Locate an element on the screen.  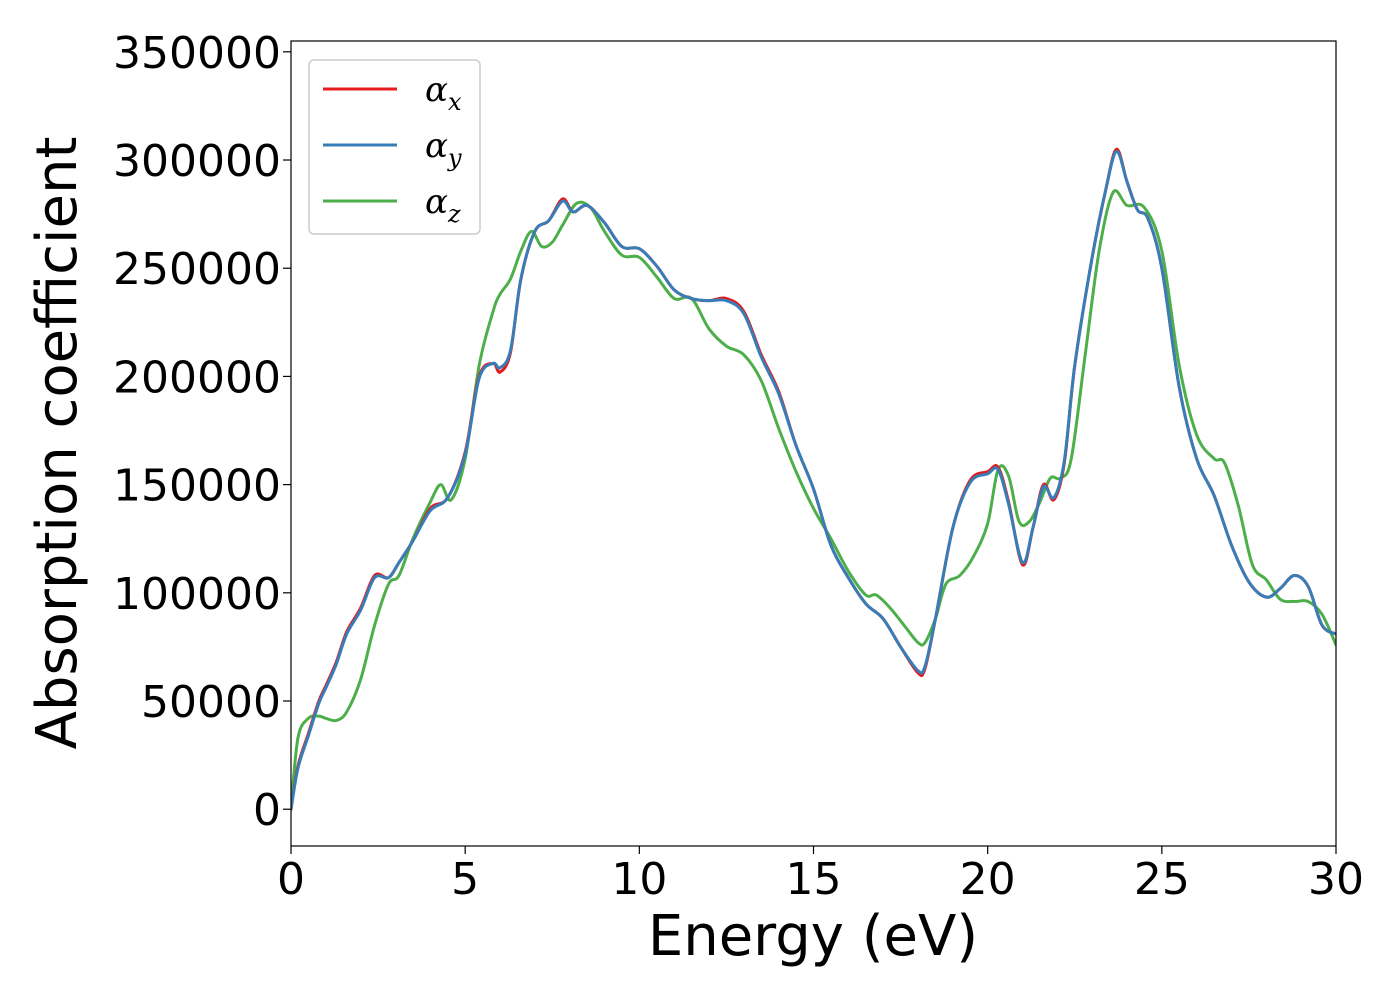
y-tick-label: 350000 is located at coordinates (197, 53).